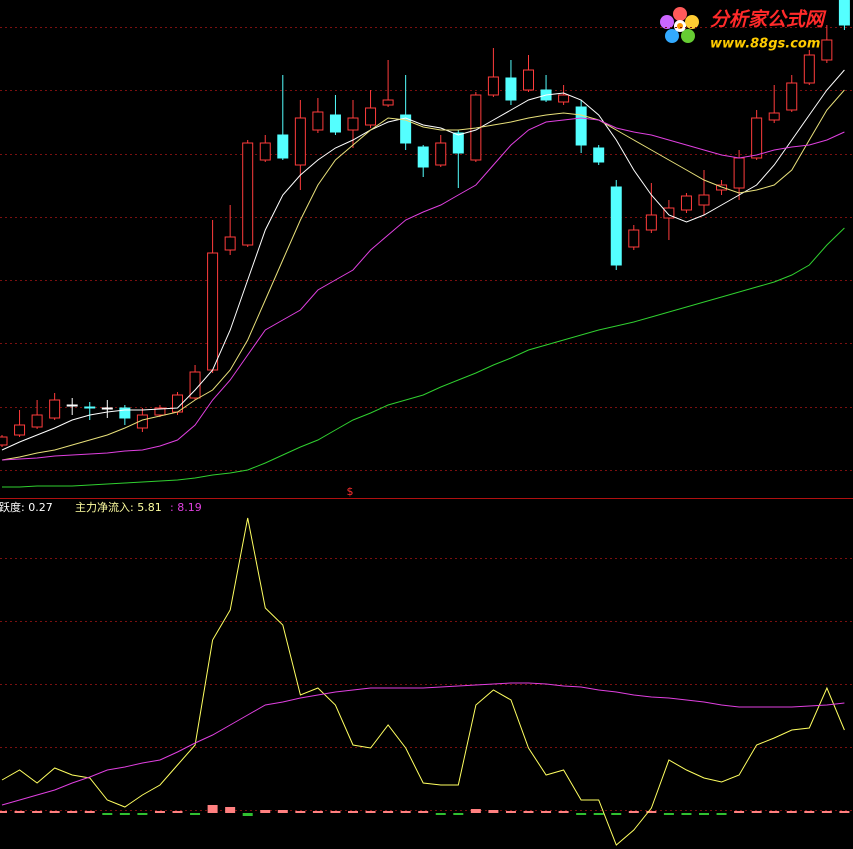 The image size is (853, 849). Describe the element at coordinates (350, 491) in the screenshot. I see `annotation: $` at that location.